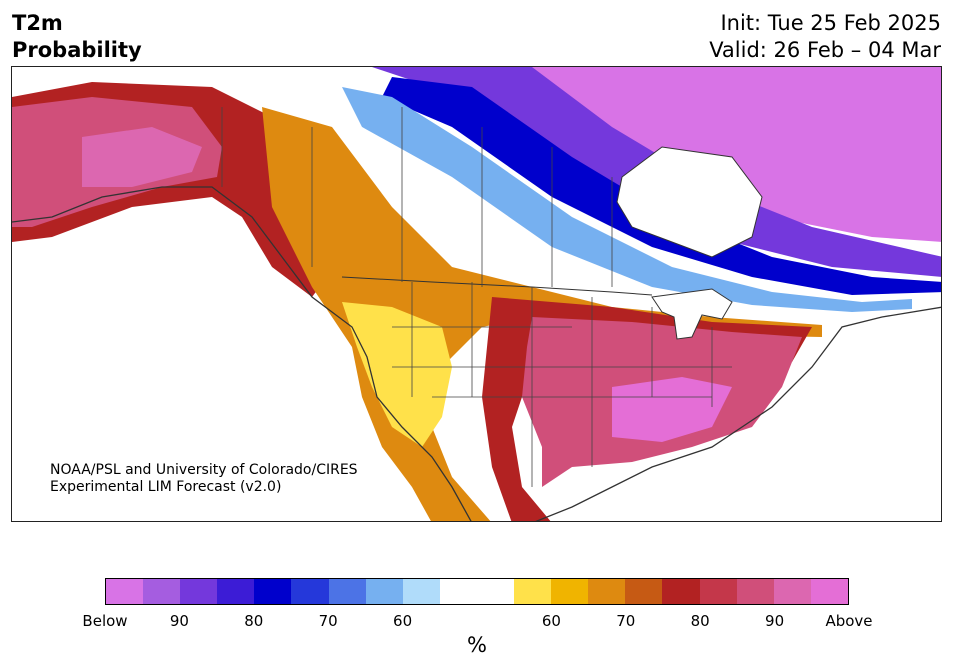  Describe the element at coordinates (849, 621) in the screenshot. I see `colorbar-tick-label: Above` at that location.